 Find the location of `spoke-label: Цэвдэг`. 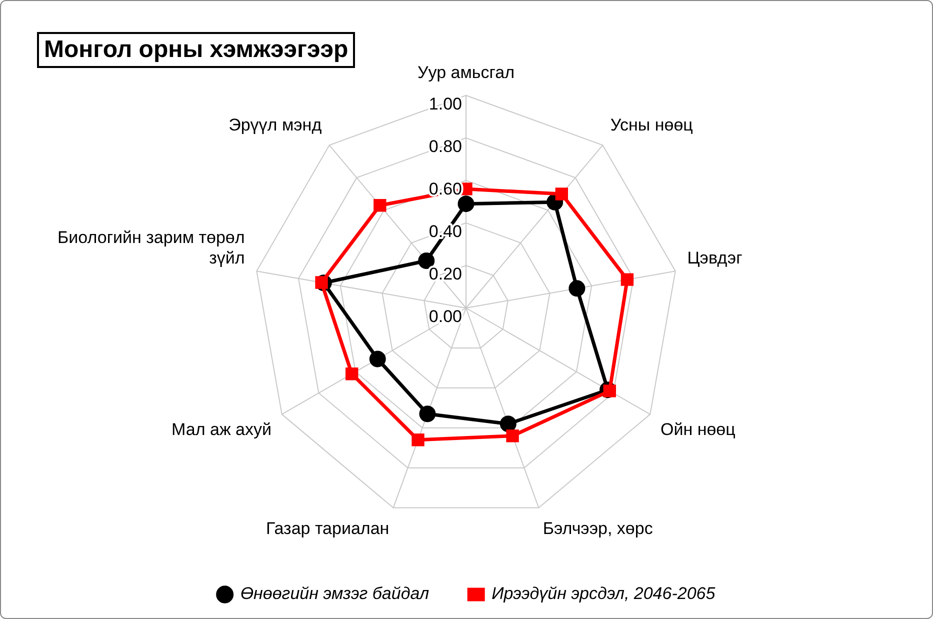

spoke-label: Цэвдэг is located at coordinates (714, 258).